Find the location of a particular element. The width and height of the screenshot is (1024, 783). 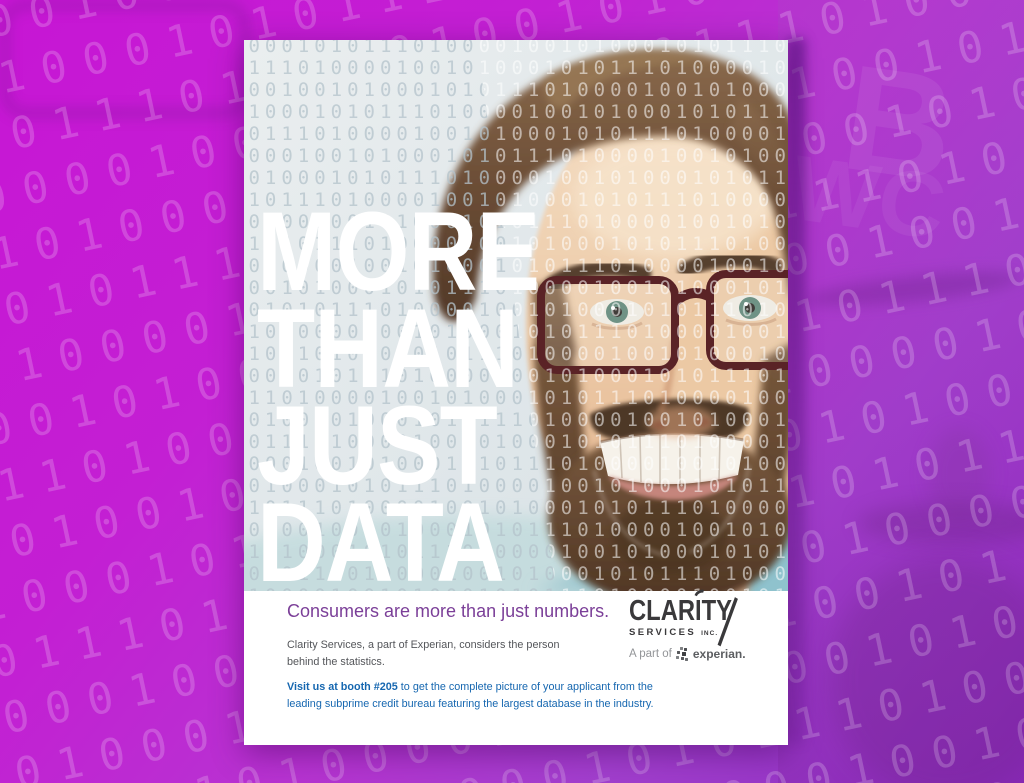

experian-partner-line: A part of experian. is located at coordinates (690, 654).